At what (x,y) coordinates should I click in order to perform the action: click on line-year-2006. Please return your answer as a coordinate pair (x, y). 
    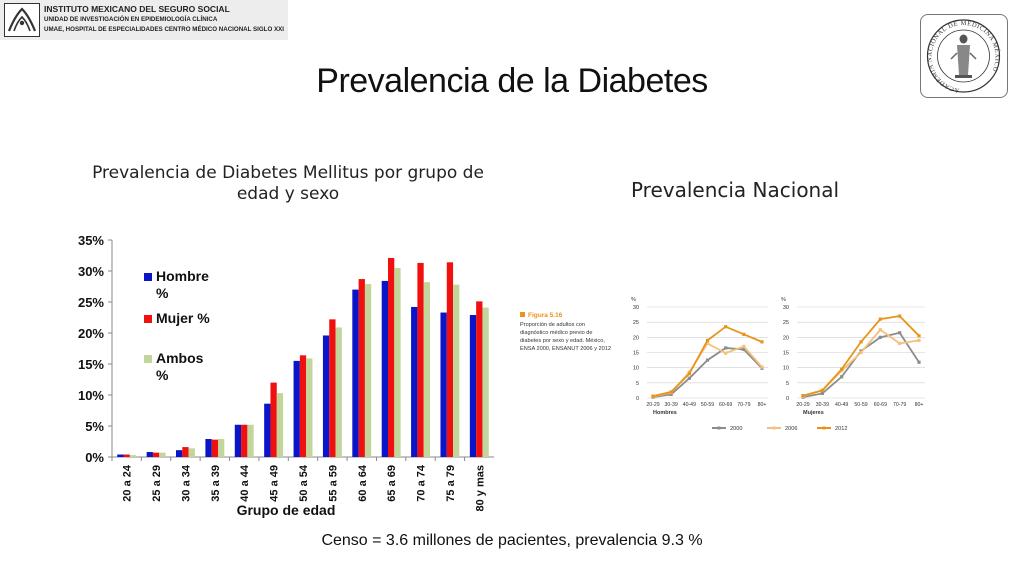
    Looking at the image, I should click on (861, 363).